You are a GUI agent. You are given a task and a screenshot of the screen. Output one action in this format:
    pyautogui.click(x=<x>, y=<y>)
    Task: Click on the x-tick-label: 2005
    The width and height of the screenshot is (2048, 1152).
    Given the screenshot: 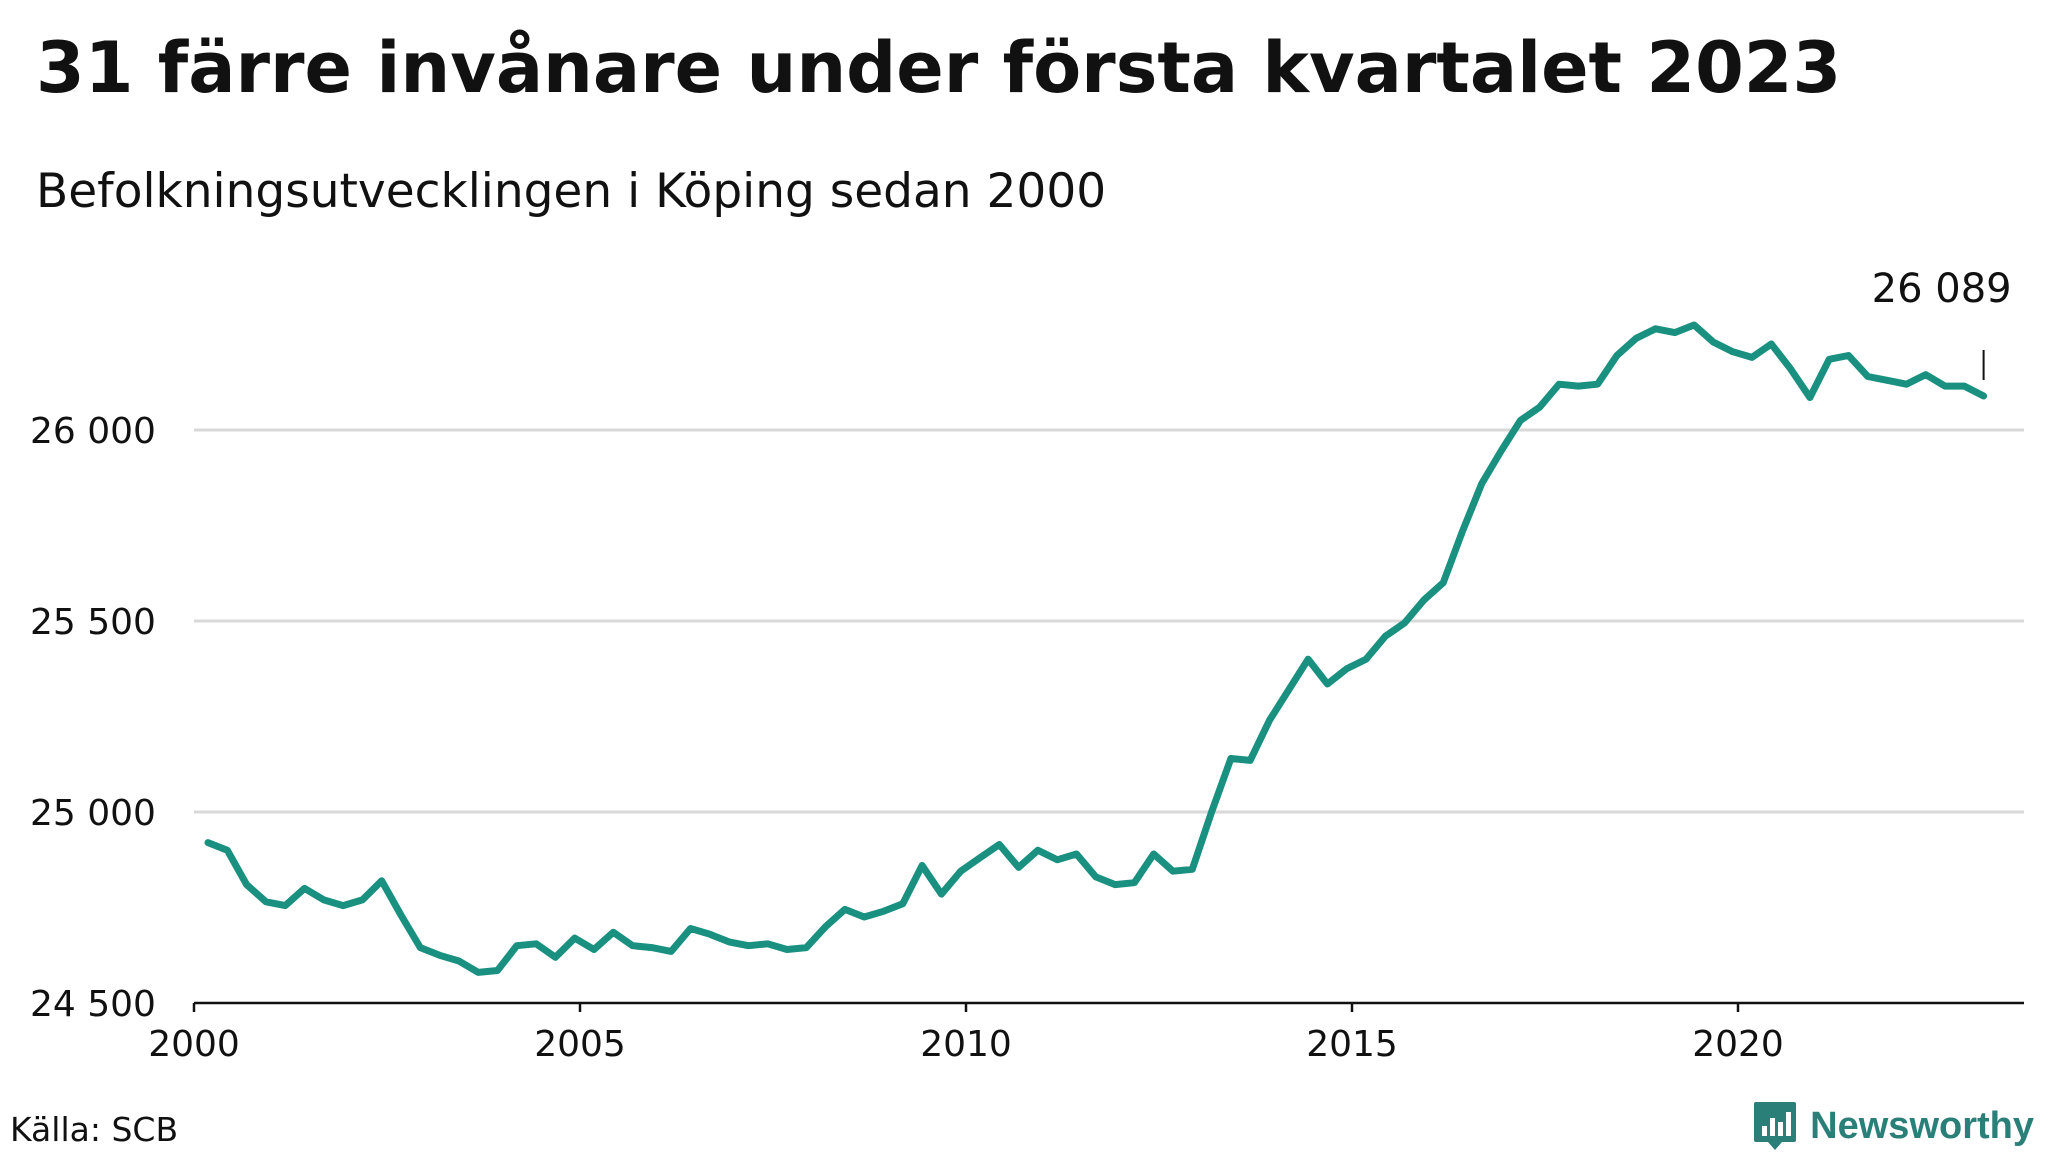 What is the action you would take?
    pyautogui.click(x=580, y=1044)
    